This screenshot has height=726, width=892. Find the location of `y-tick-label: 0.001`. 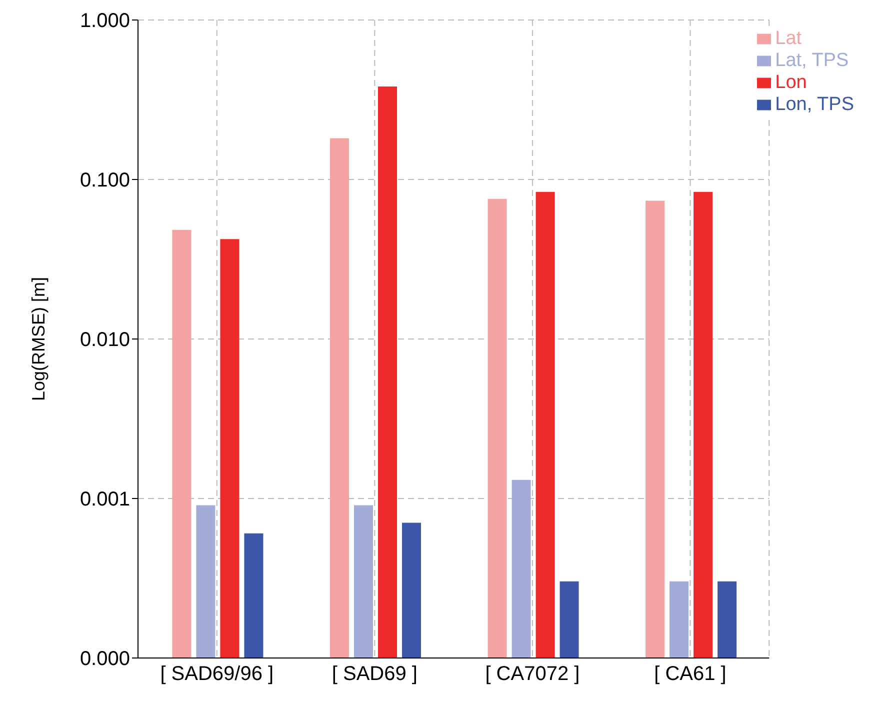

y-tick-label: 0.001 is located at coordinates (105, 499).